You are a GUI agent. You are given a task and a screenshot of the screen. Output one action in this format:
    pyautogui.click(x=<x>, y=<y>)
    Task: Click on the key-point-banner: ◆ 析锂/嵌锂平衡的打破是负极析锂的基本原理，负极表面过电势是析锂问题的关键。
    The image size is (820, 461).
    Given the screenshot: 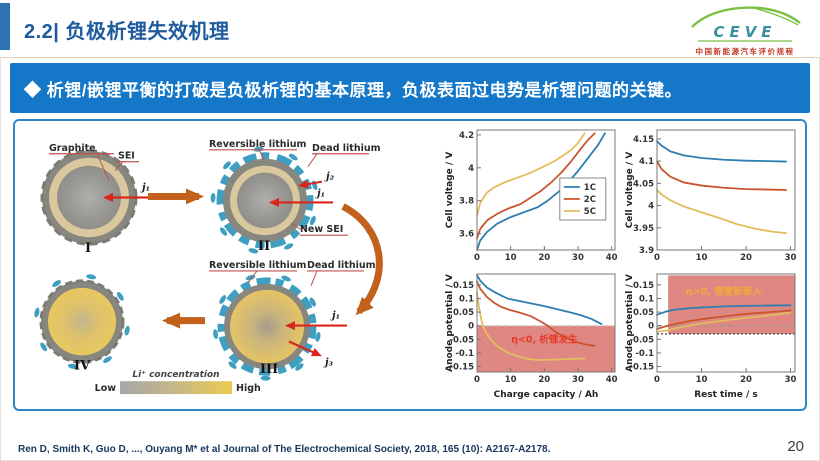 What is the action you would take?
    pyautogui.click(x=410, y=88)
    